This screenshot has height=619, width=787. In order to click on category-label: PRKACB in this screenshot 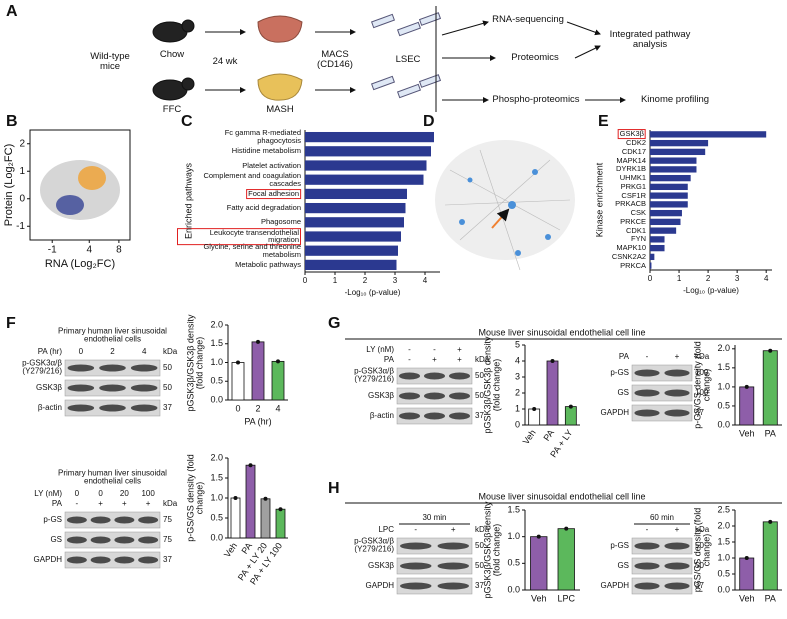, I will do `click(630, 204)`.